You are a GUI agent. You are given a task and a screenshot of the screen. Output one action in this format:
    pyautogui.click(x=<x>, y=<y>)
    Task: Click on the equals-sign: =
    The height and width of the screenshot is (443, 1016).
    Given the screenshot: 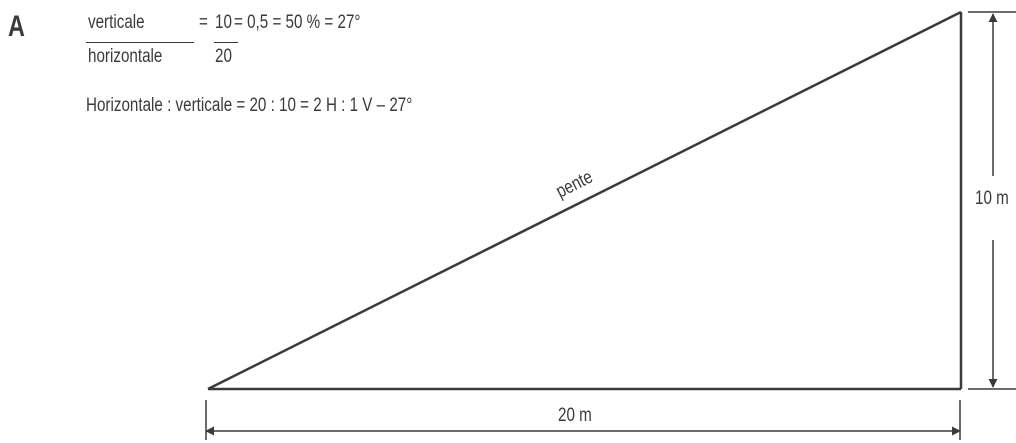 What is the action you would take?
    pyautogui.click(x=203, y=22)
    